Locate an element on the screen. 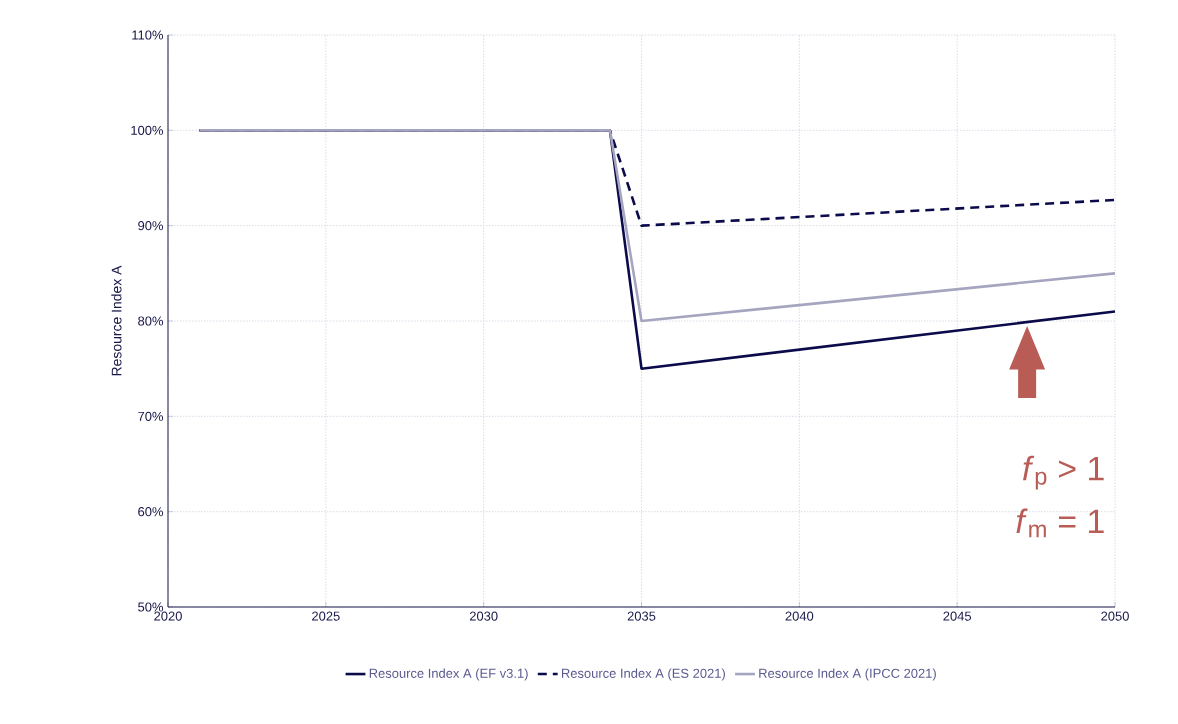 Image resolution: width=1178 pixels, height=724 pixels. y-tick-label: 100% is located at coordinates (147, 130).